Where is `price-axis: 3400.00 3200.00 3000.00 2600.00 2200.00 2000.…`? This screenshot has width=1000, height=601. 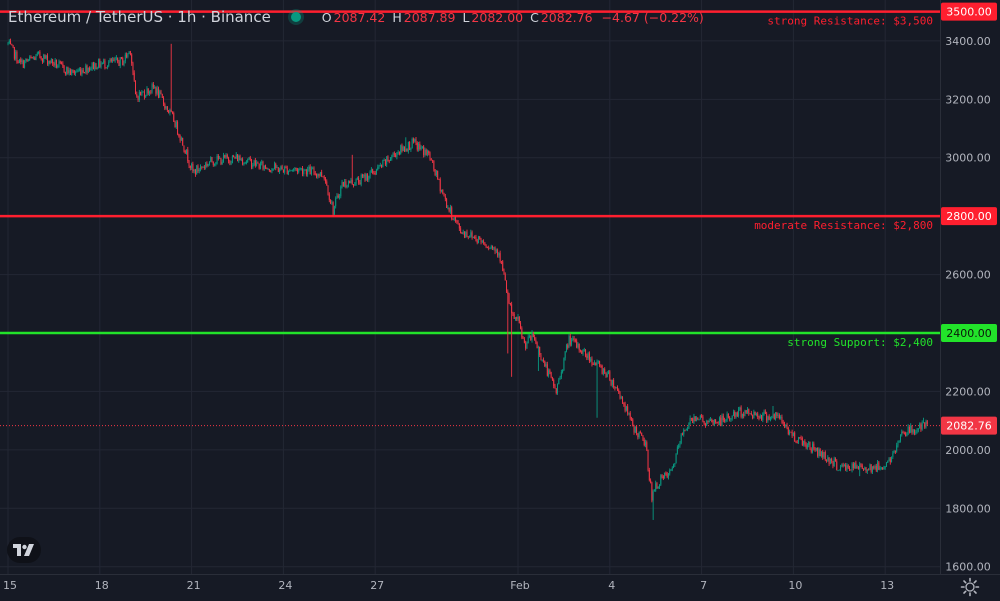
price-axis: 3400.00 3200.00 3000.00 2600.00 2200.00 2000.… is located at coordinates (970, 300).